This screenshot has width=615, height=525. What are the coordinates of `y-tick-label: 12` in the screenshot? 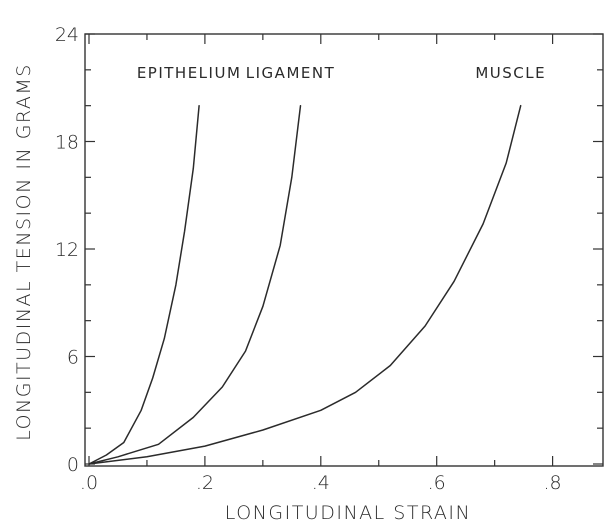 It's located at (67, 250).